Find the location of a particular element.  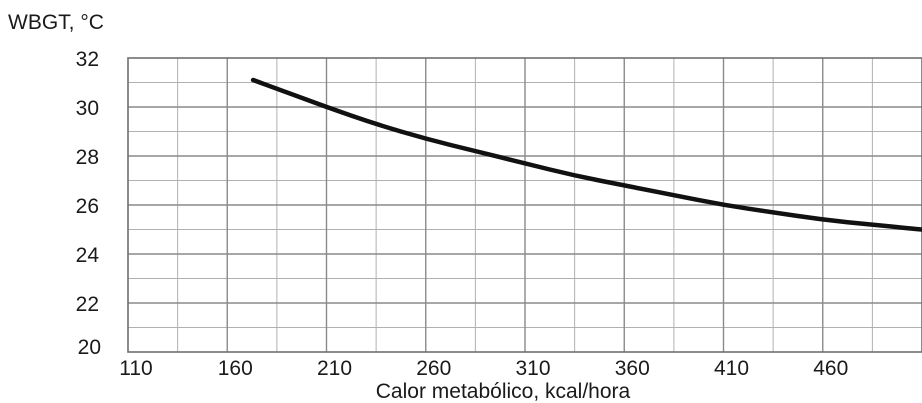

x-tick-label: 210 is located at coordinates (334, 368).